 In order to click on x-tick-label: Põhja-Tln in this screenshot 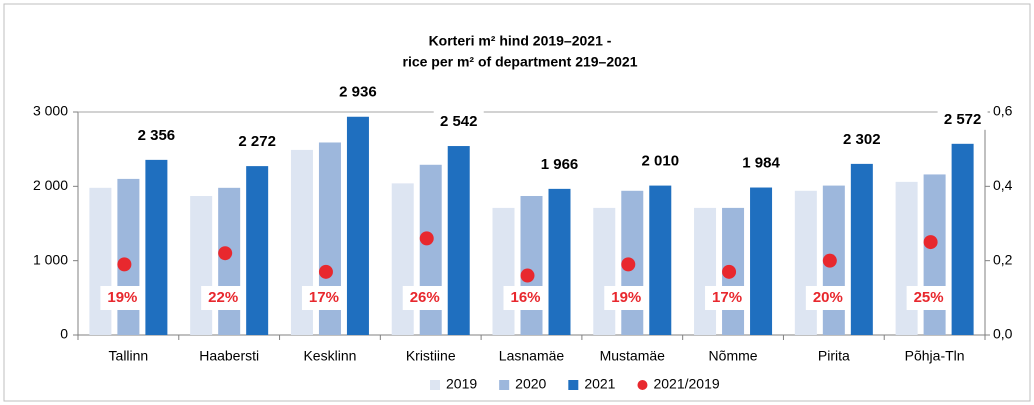, I will do `click(935, 356)`.